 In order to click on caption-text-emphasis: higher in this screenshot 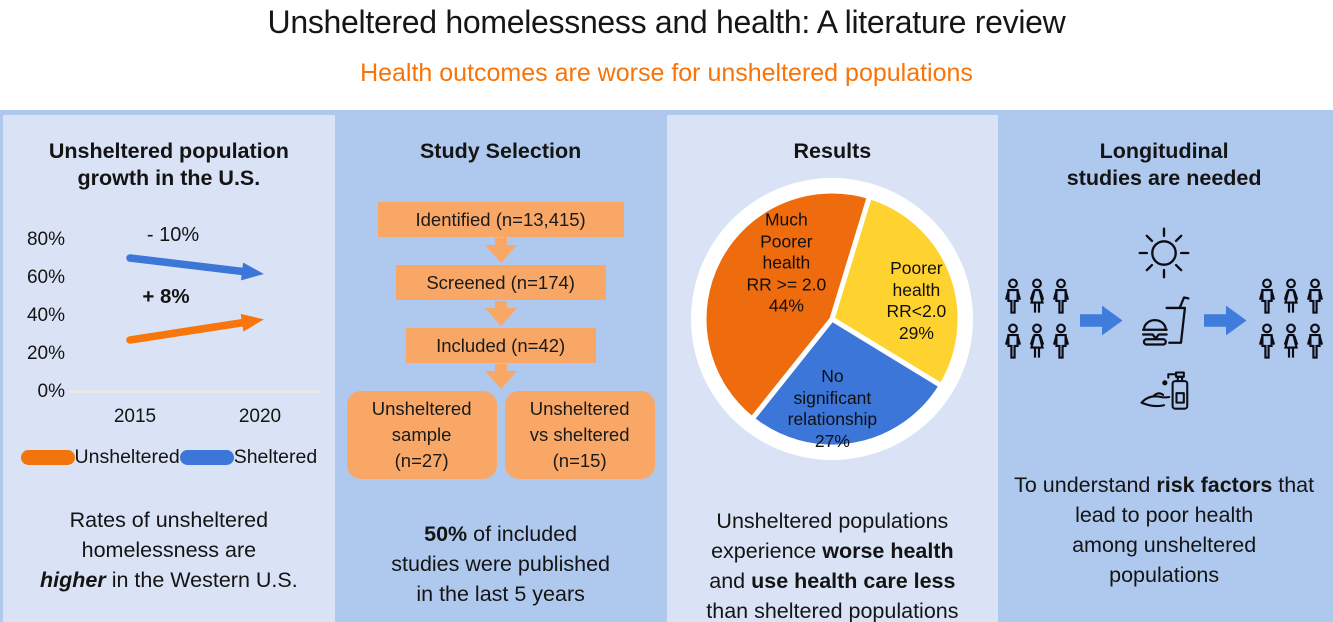, I will do `click(73, 580)`.